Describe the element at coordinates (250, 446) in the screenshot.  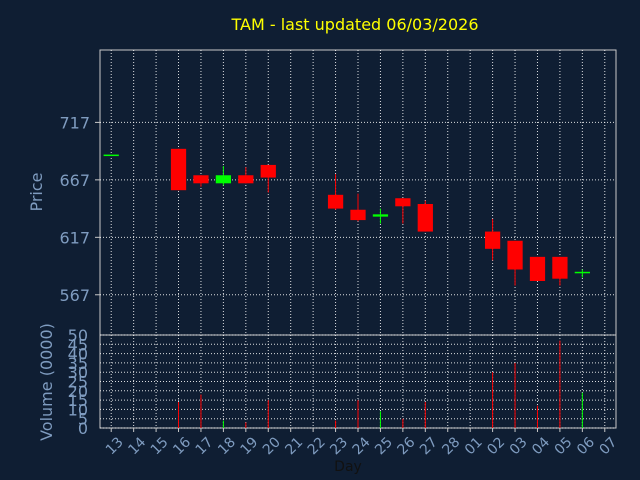
I see `x-tick-label: 19` at that location.